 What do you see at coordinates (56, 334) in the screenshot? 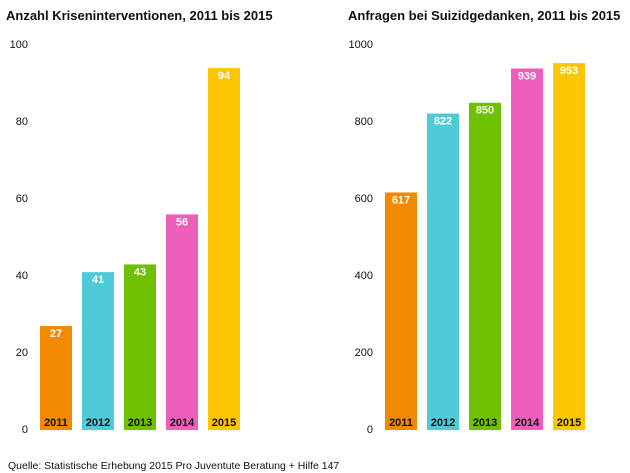
I see `value-label: 27` at bounding box center [56, 334].